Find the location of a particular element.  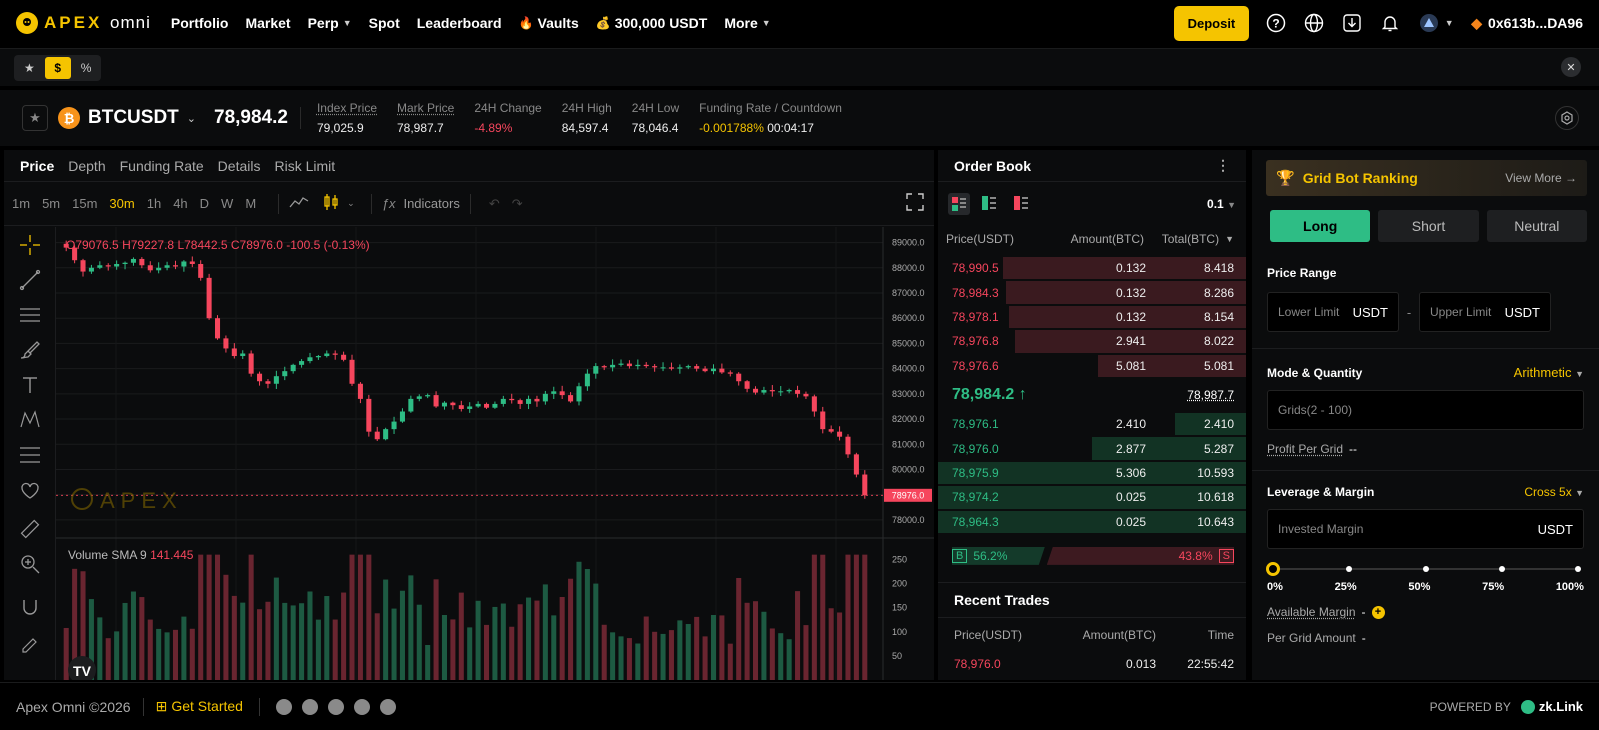

medium-icon is located at coordinates (309, 706).